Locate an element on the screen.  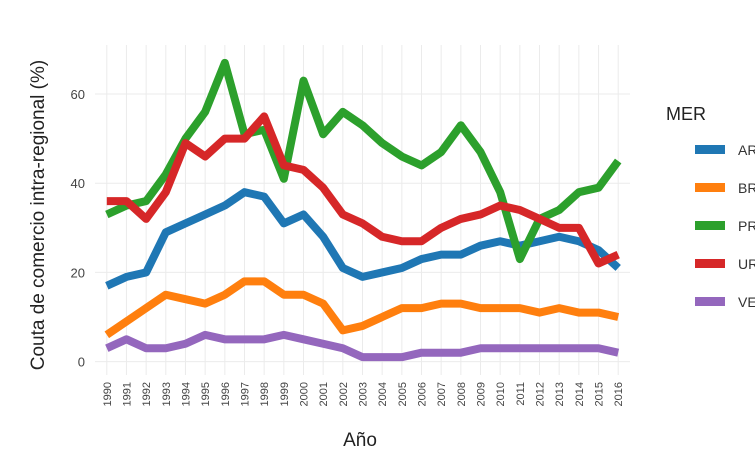
x-tick-label: 2013 is located at coordinates (560, 394).